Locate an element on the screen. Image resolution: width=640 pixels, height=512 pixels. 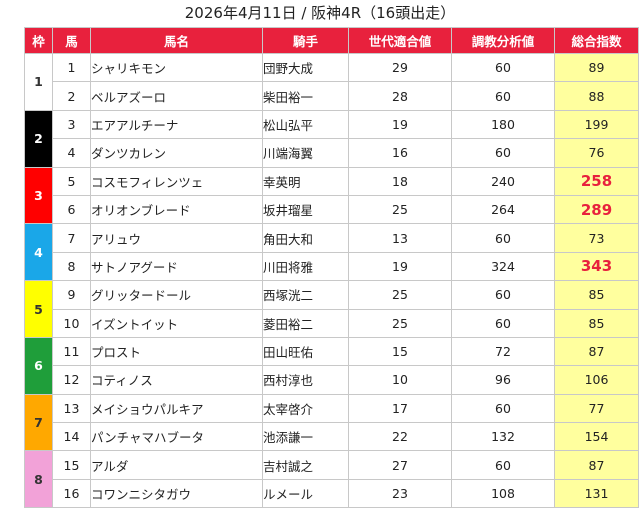
header-horse-name: 馬名 is located at coordinates (176, 40).